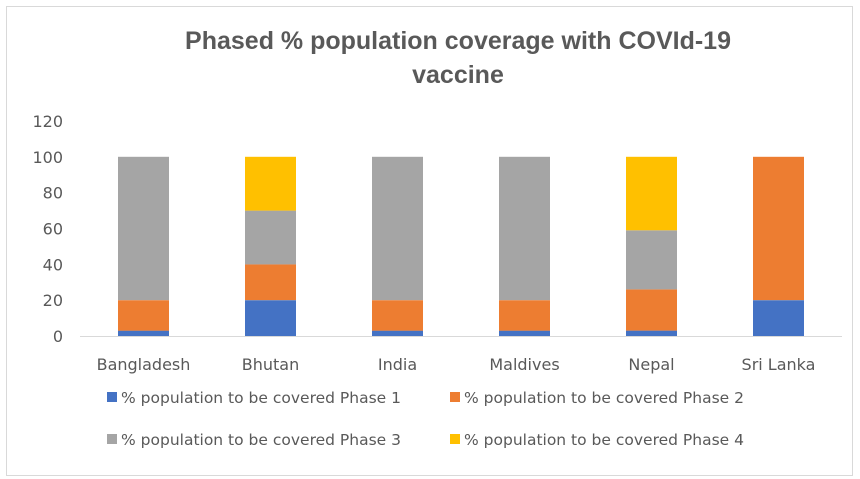 The image size is (860, 479). I want to click on chart-title-line-2: vaccine, so click(458, 75).